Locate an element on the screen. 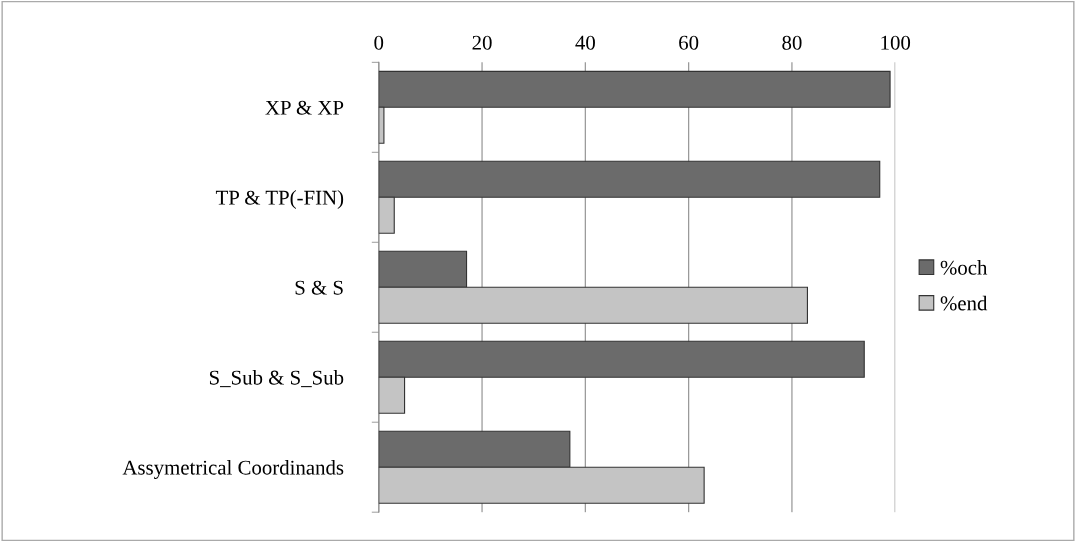 The height and width of the screenshot is (542, 1076). x-tick-label: 40 is located at coordinates (585, 42).